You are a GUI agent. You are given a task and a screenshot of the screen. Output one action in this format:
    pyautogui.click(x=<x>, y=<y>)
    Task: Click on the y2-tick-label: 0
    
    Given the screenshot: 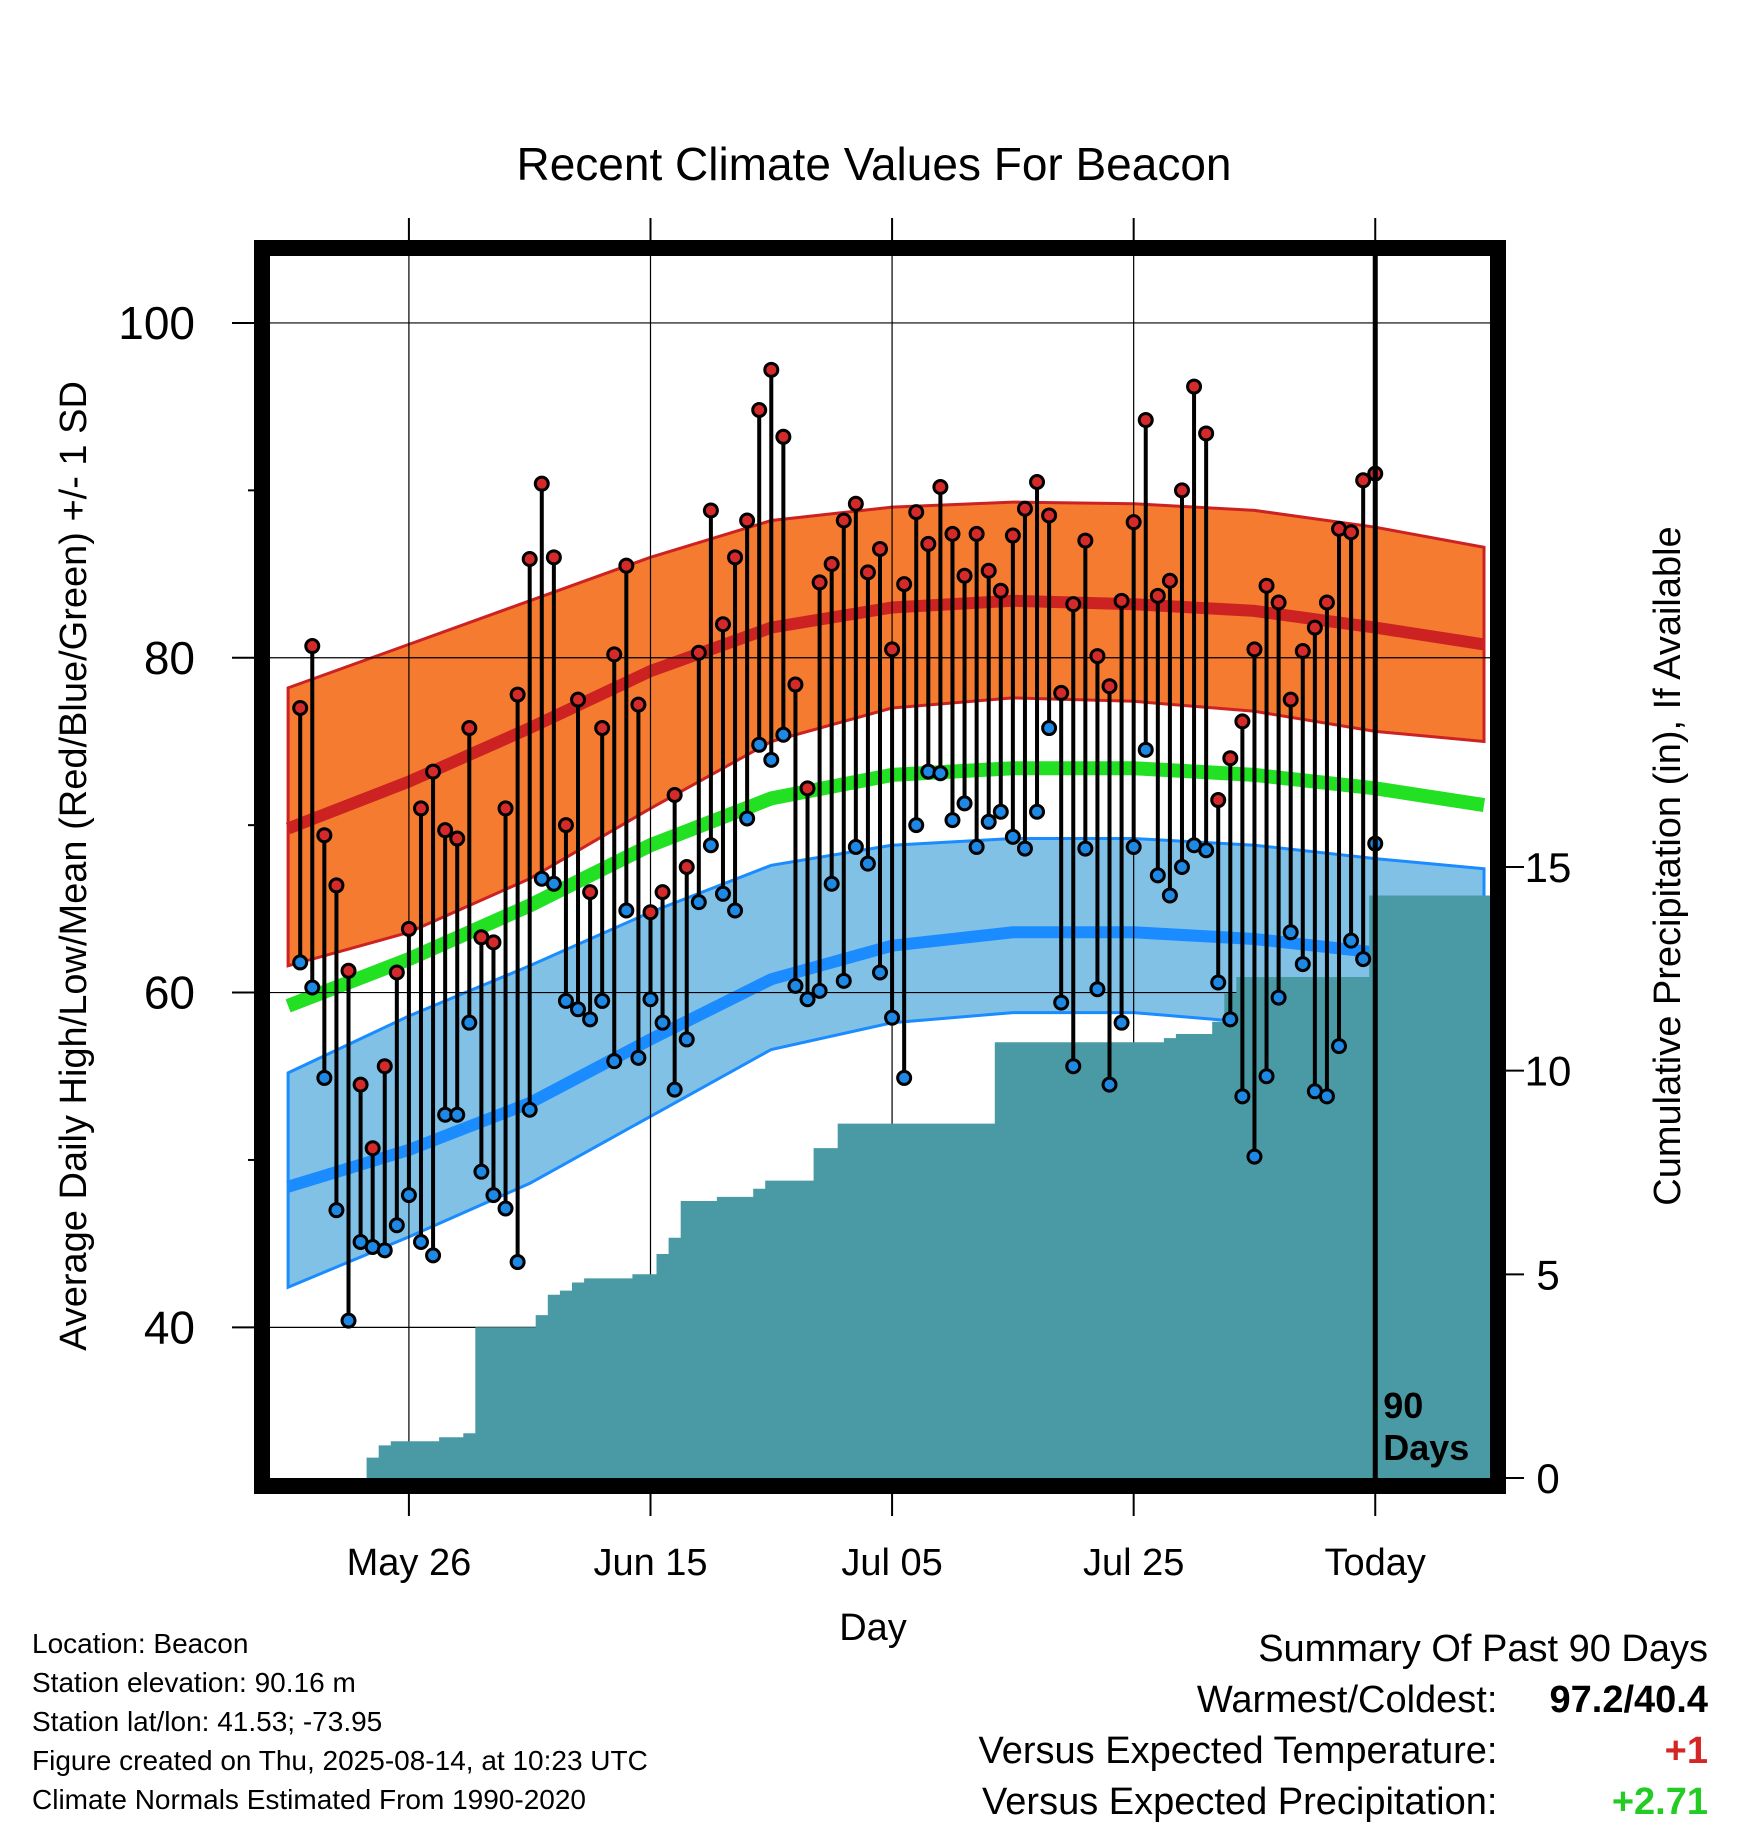 What is the action you would take?
    pyautogui.click(x=1547, y=1478)
    